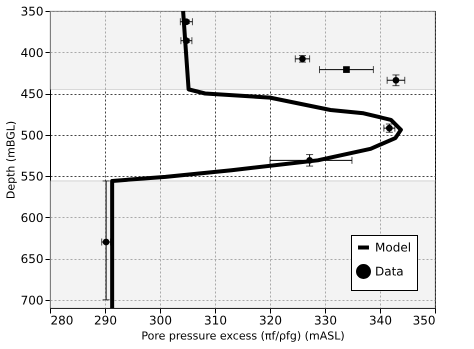  Describe the element at coordinates (62, 321) in the screenshot. I see `x-tick-label: 280` at that location.